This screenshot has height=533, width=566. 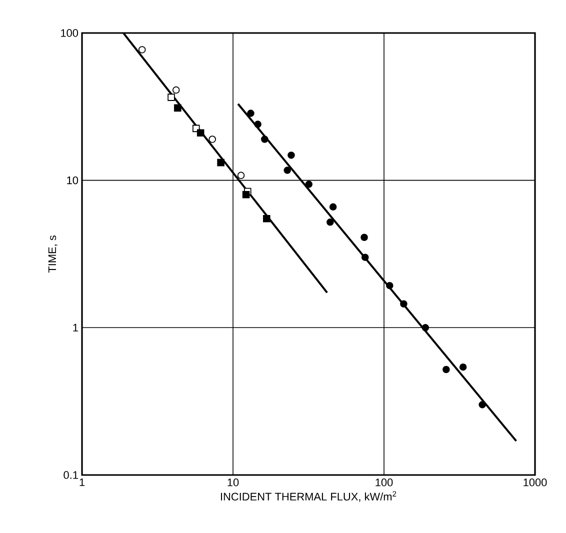 What do you see at coordinates (71, 475) in the screenshot?
I see `y-tick-label: 0.1` at bounding box center [71, 475].